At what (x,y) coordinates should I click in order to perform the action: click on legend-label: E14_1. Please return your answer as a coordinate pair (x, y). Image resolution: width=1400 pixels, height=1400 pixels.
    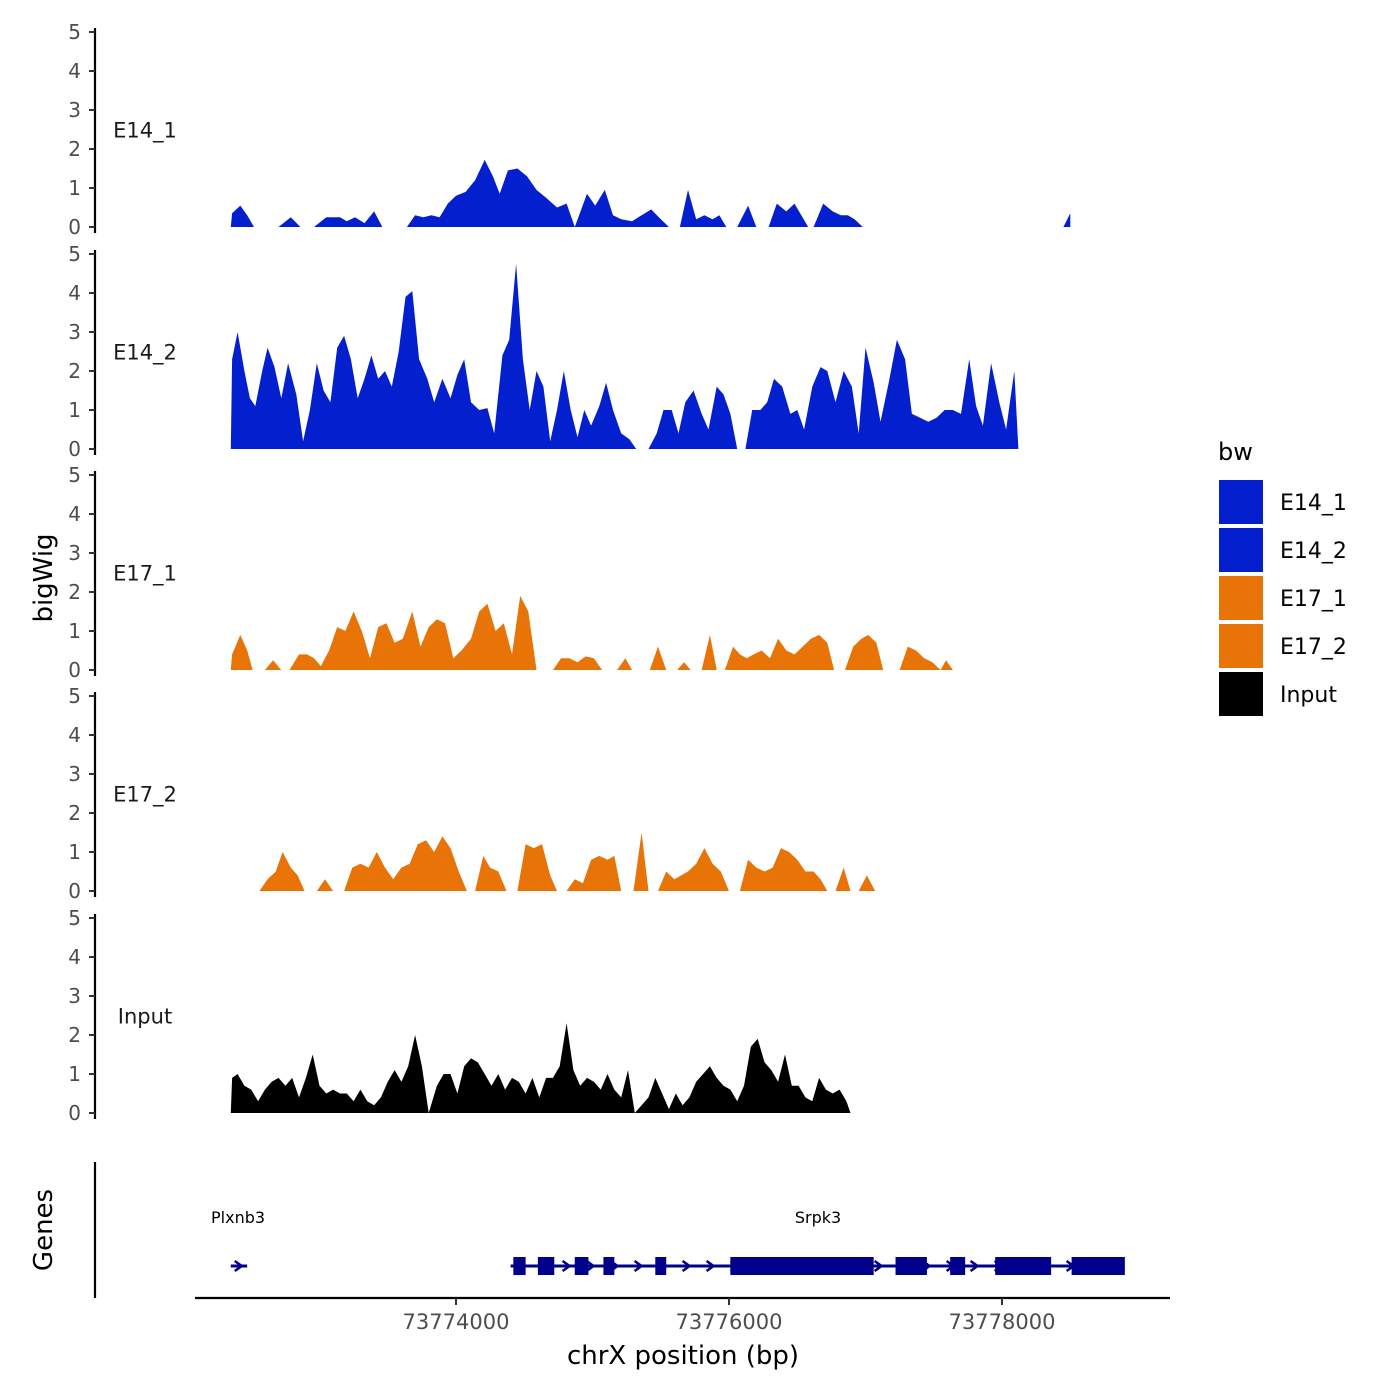
    Looking at the image, I should click on (1313, 503).